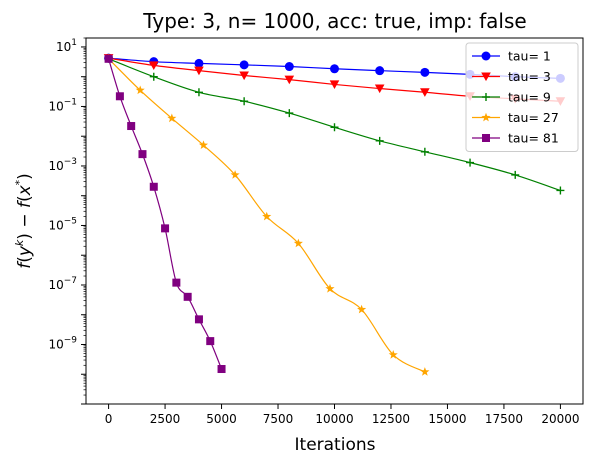  I want to click on legend-item: tau= 81, so click(515, 138).